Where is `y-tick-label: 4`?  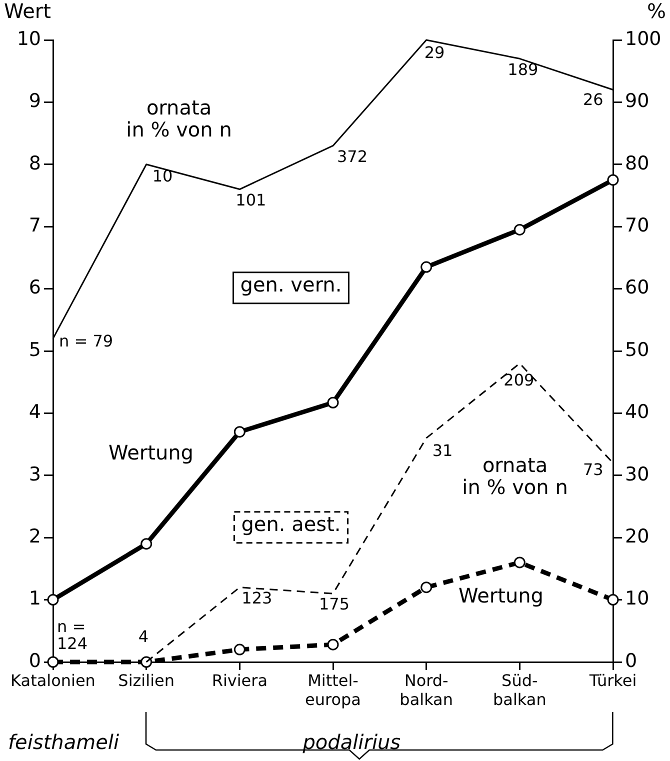
y-tick-label: 4 is located at coordinates (34, 412).